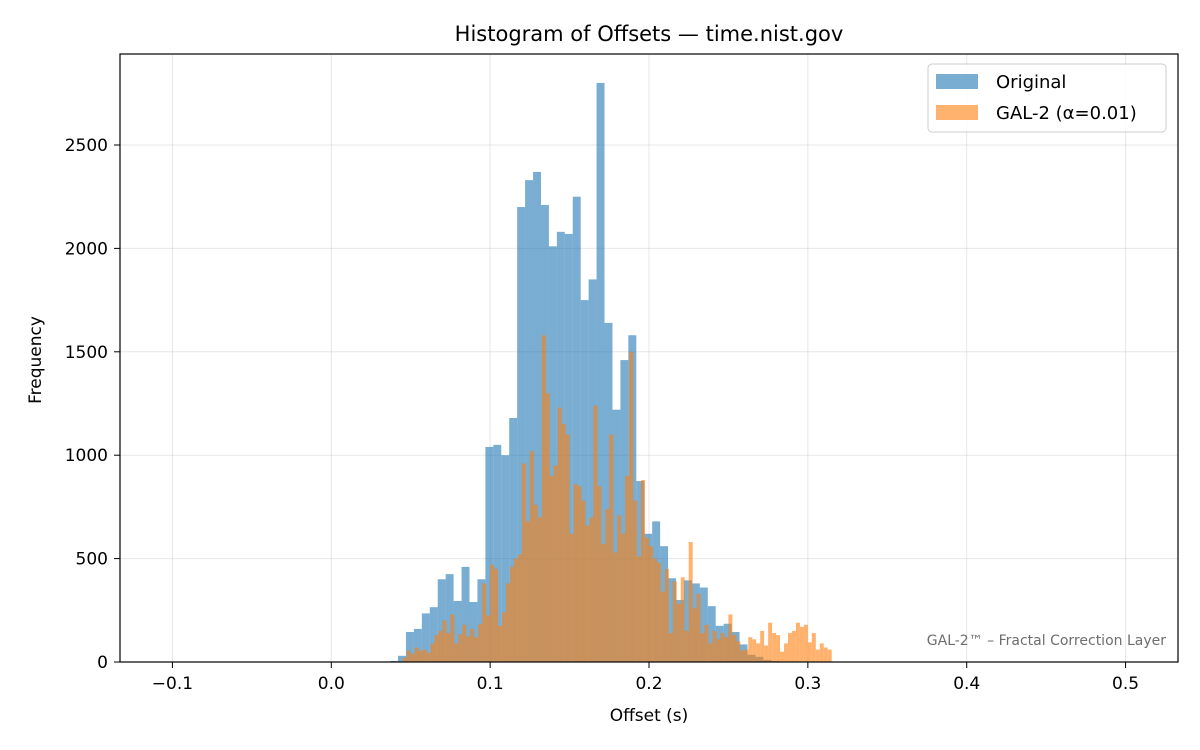  What do you see at coordinates (86, 456) in the screenshot?
I see `y-tick-label: 1000` at bounding box center [86, 456].